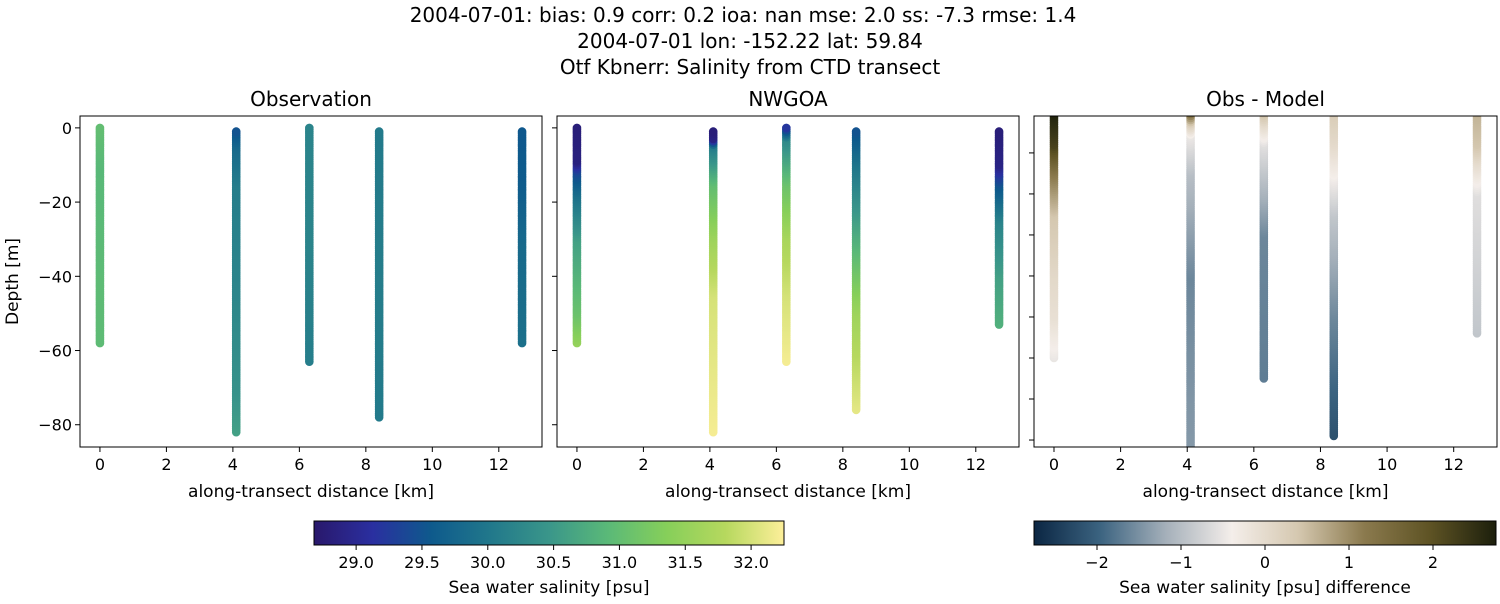 The width and height of the screenshot is (1500, 604). I want to click on y-tick-label: 0, so click(67, 128).